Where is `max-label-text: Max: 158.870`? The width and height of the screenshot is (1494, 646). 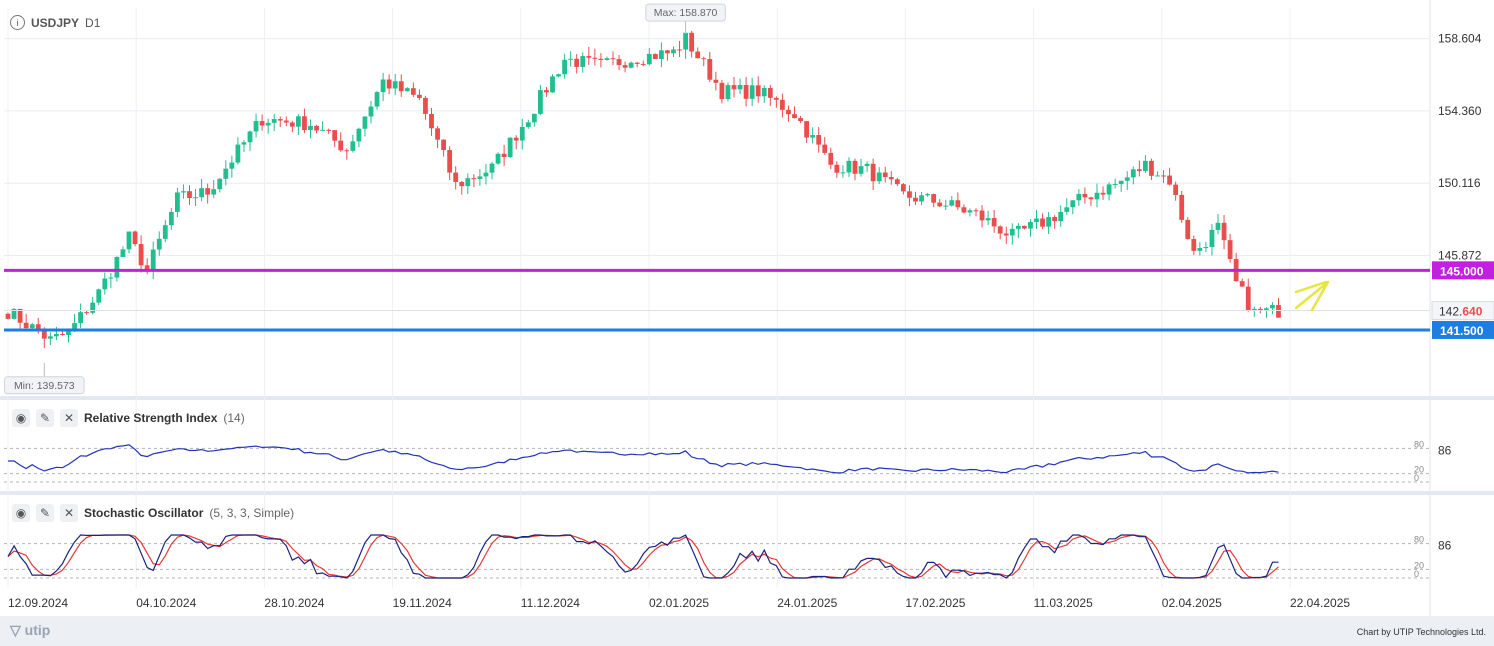 max-label-text: Max: 158.870 is located at coordinates (686, 13).